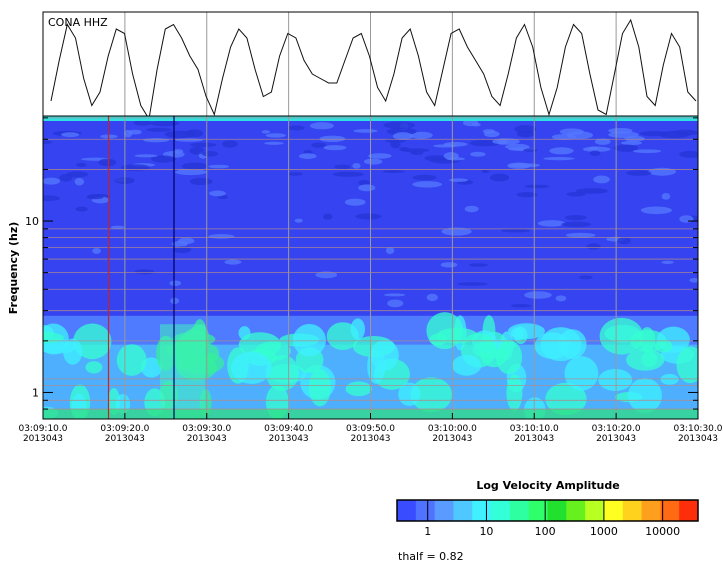 This screenshot has width=723, height=574. I want to click on thalf-annotation: thalf = 0.82, so click(431, 556).